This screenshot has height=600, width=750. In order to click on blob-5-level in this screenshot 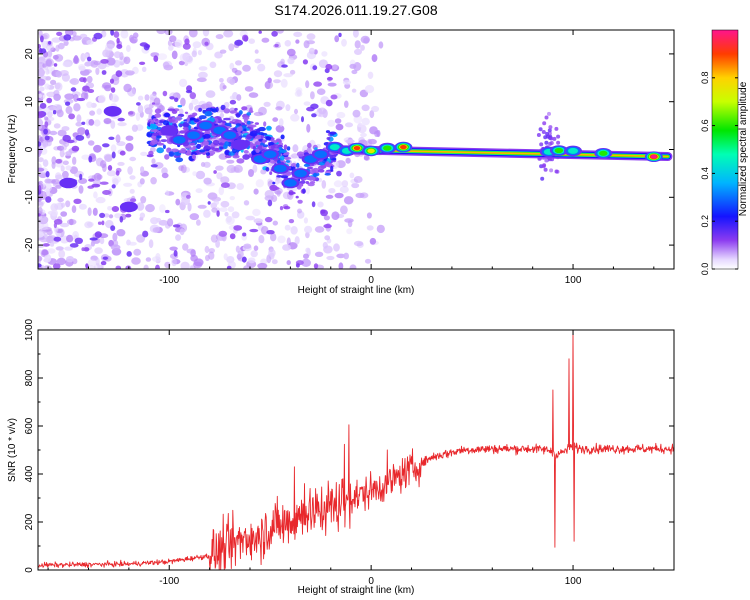, I will do `click(230, 135)`.